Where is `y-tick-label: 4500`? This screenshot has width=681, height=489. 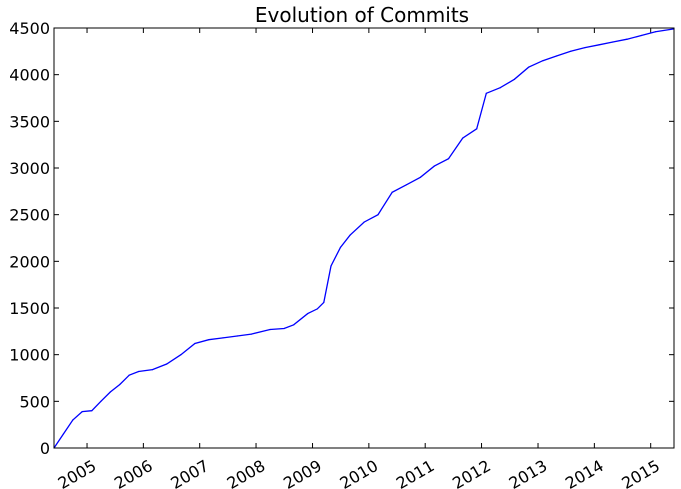
y-tick-label: 4500 is located at coordinates (29, 28).